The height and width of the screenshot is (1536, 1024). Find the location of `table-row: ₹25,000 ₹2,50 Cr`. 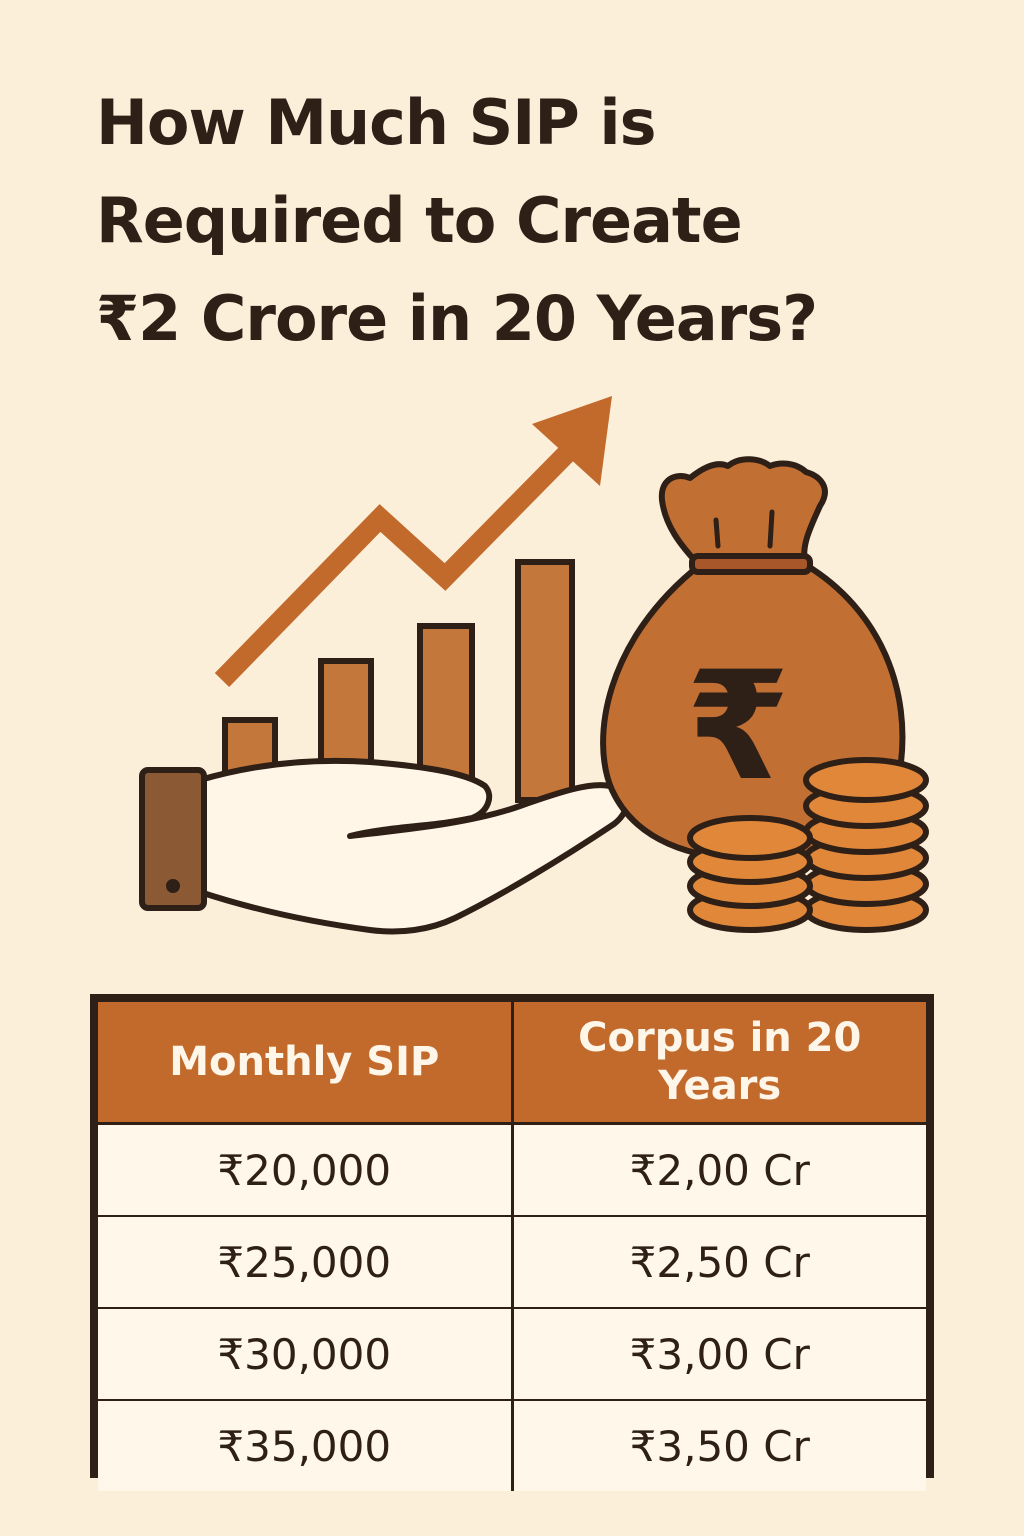

table-row: ₹25,000 ₹2,50 Cr is located at coordinates (512, 1262).